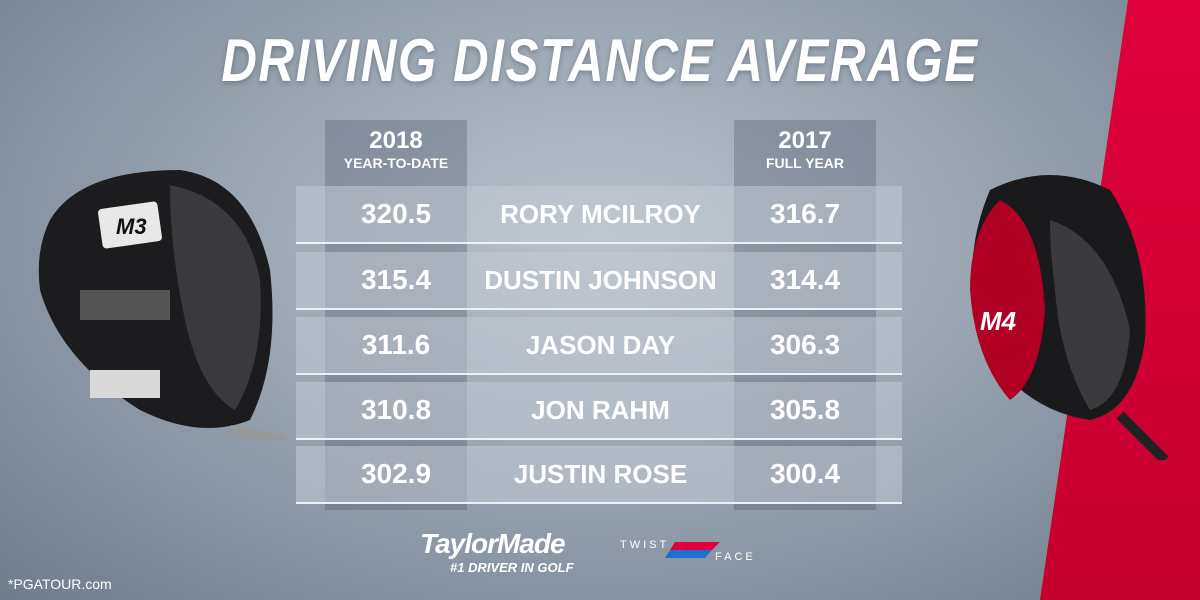  Describe the element at coordinates (805, 344) in the screenshot. I see `value-2017: 306.3` at that location.